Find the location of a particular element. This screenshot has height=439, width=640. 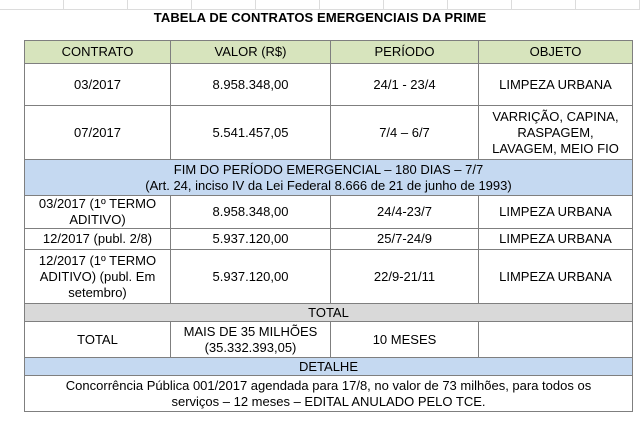

detail-section-label: DETALHE is located at coordinates (328, 366).